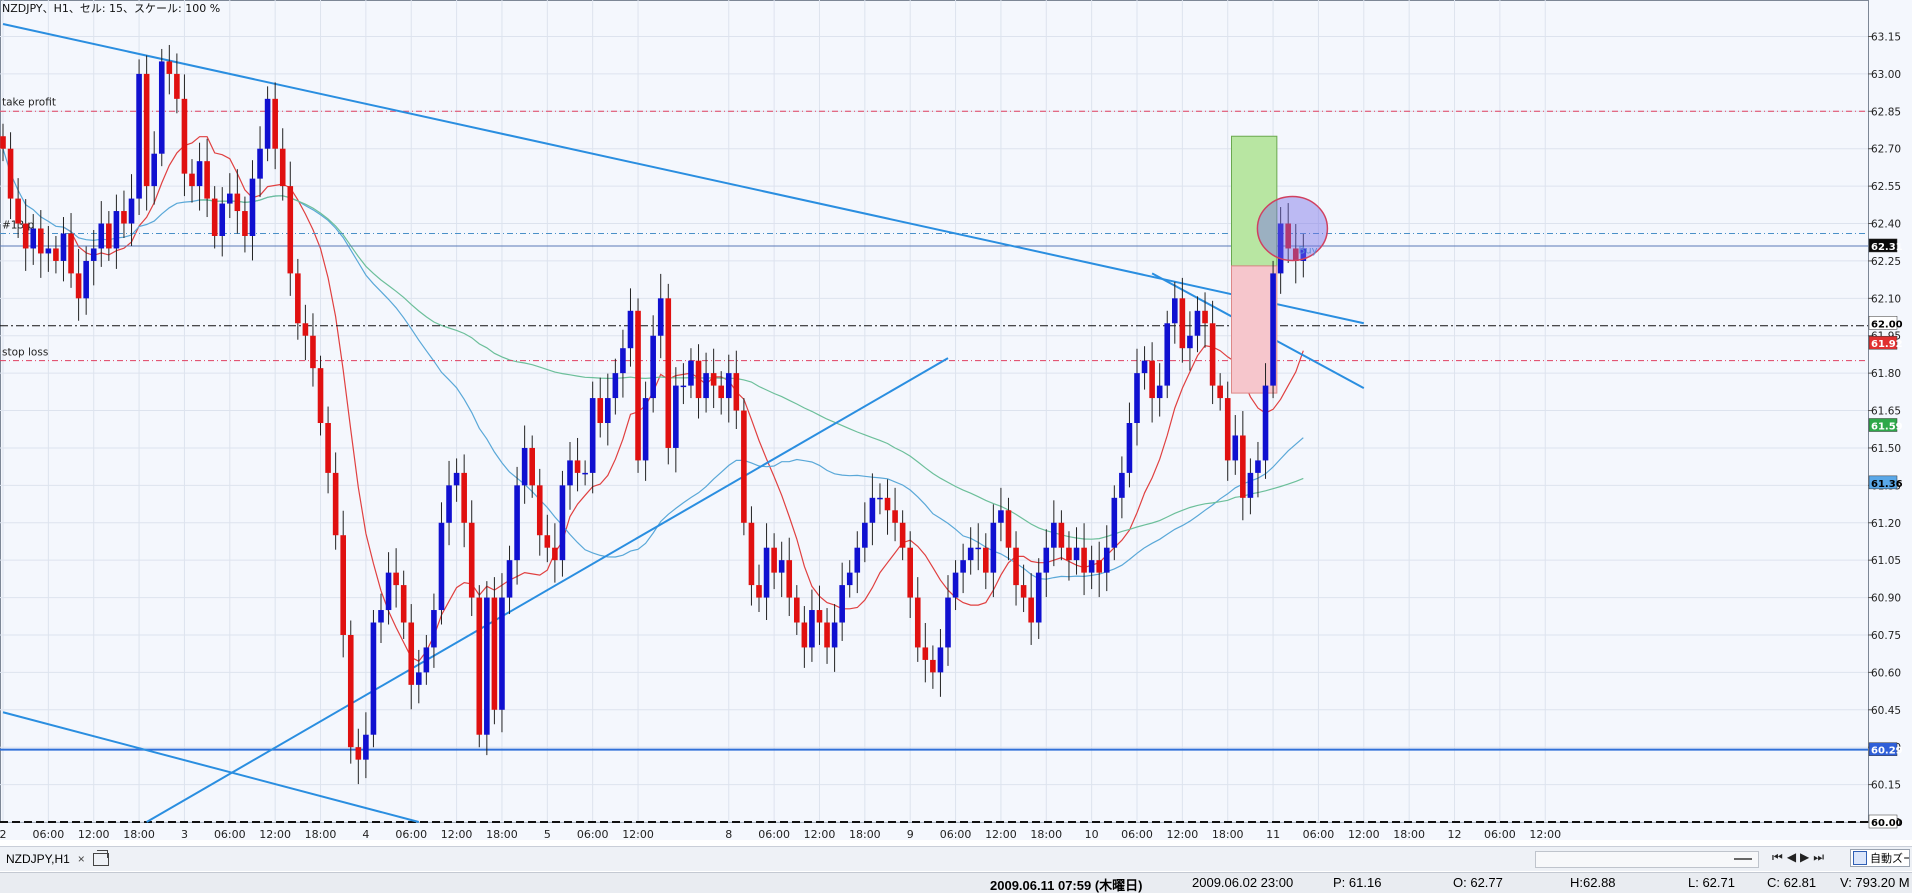 The height and width of the screenshot is (894, 1912). I want to click on close-icon: ×, so click(81, 859).